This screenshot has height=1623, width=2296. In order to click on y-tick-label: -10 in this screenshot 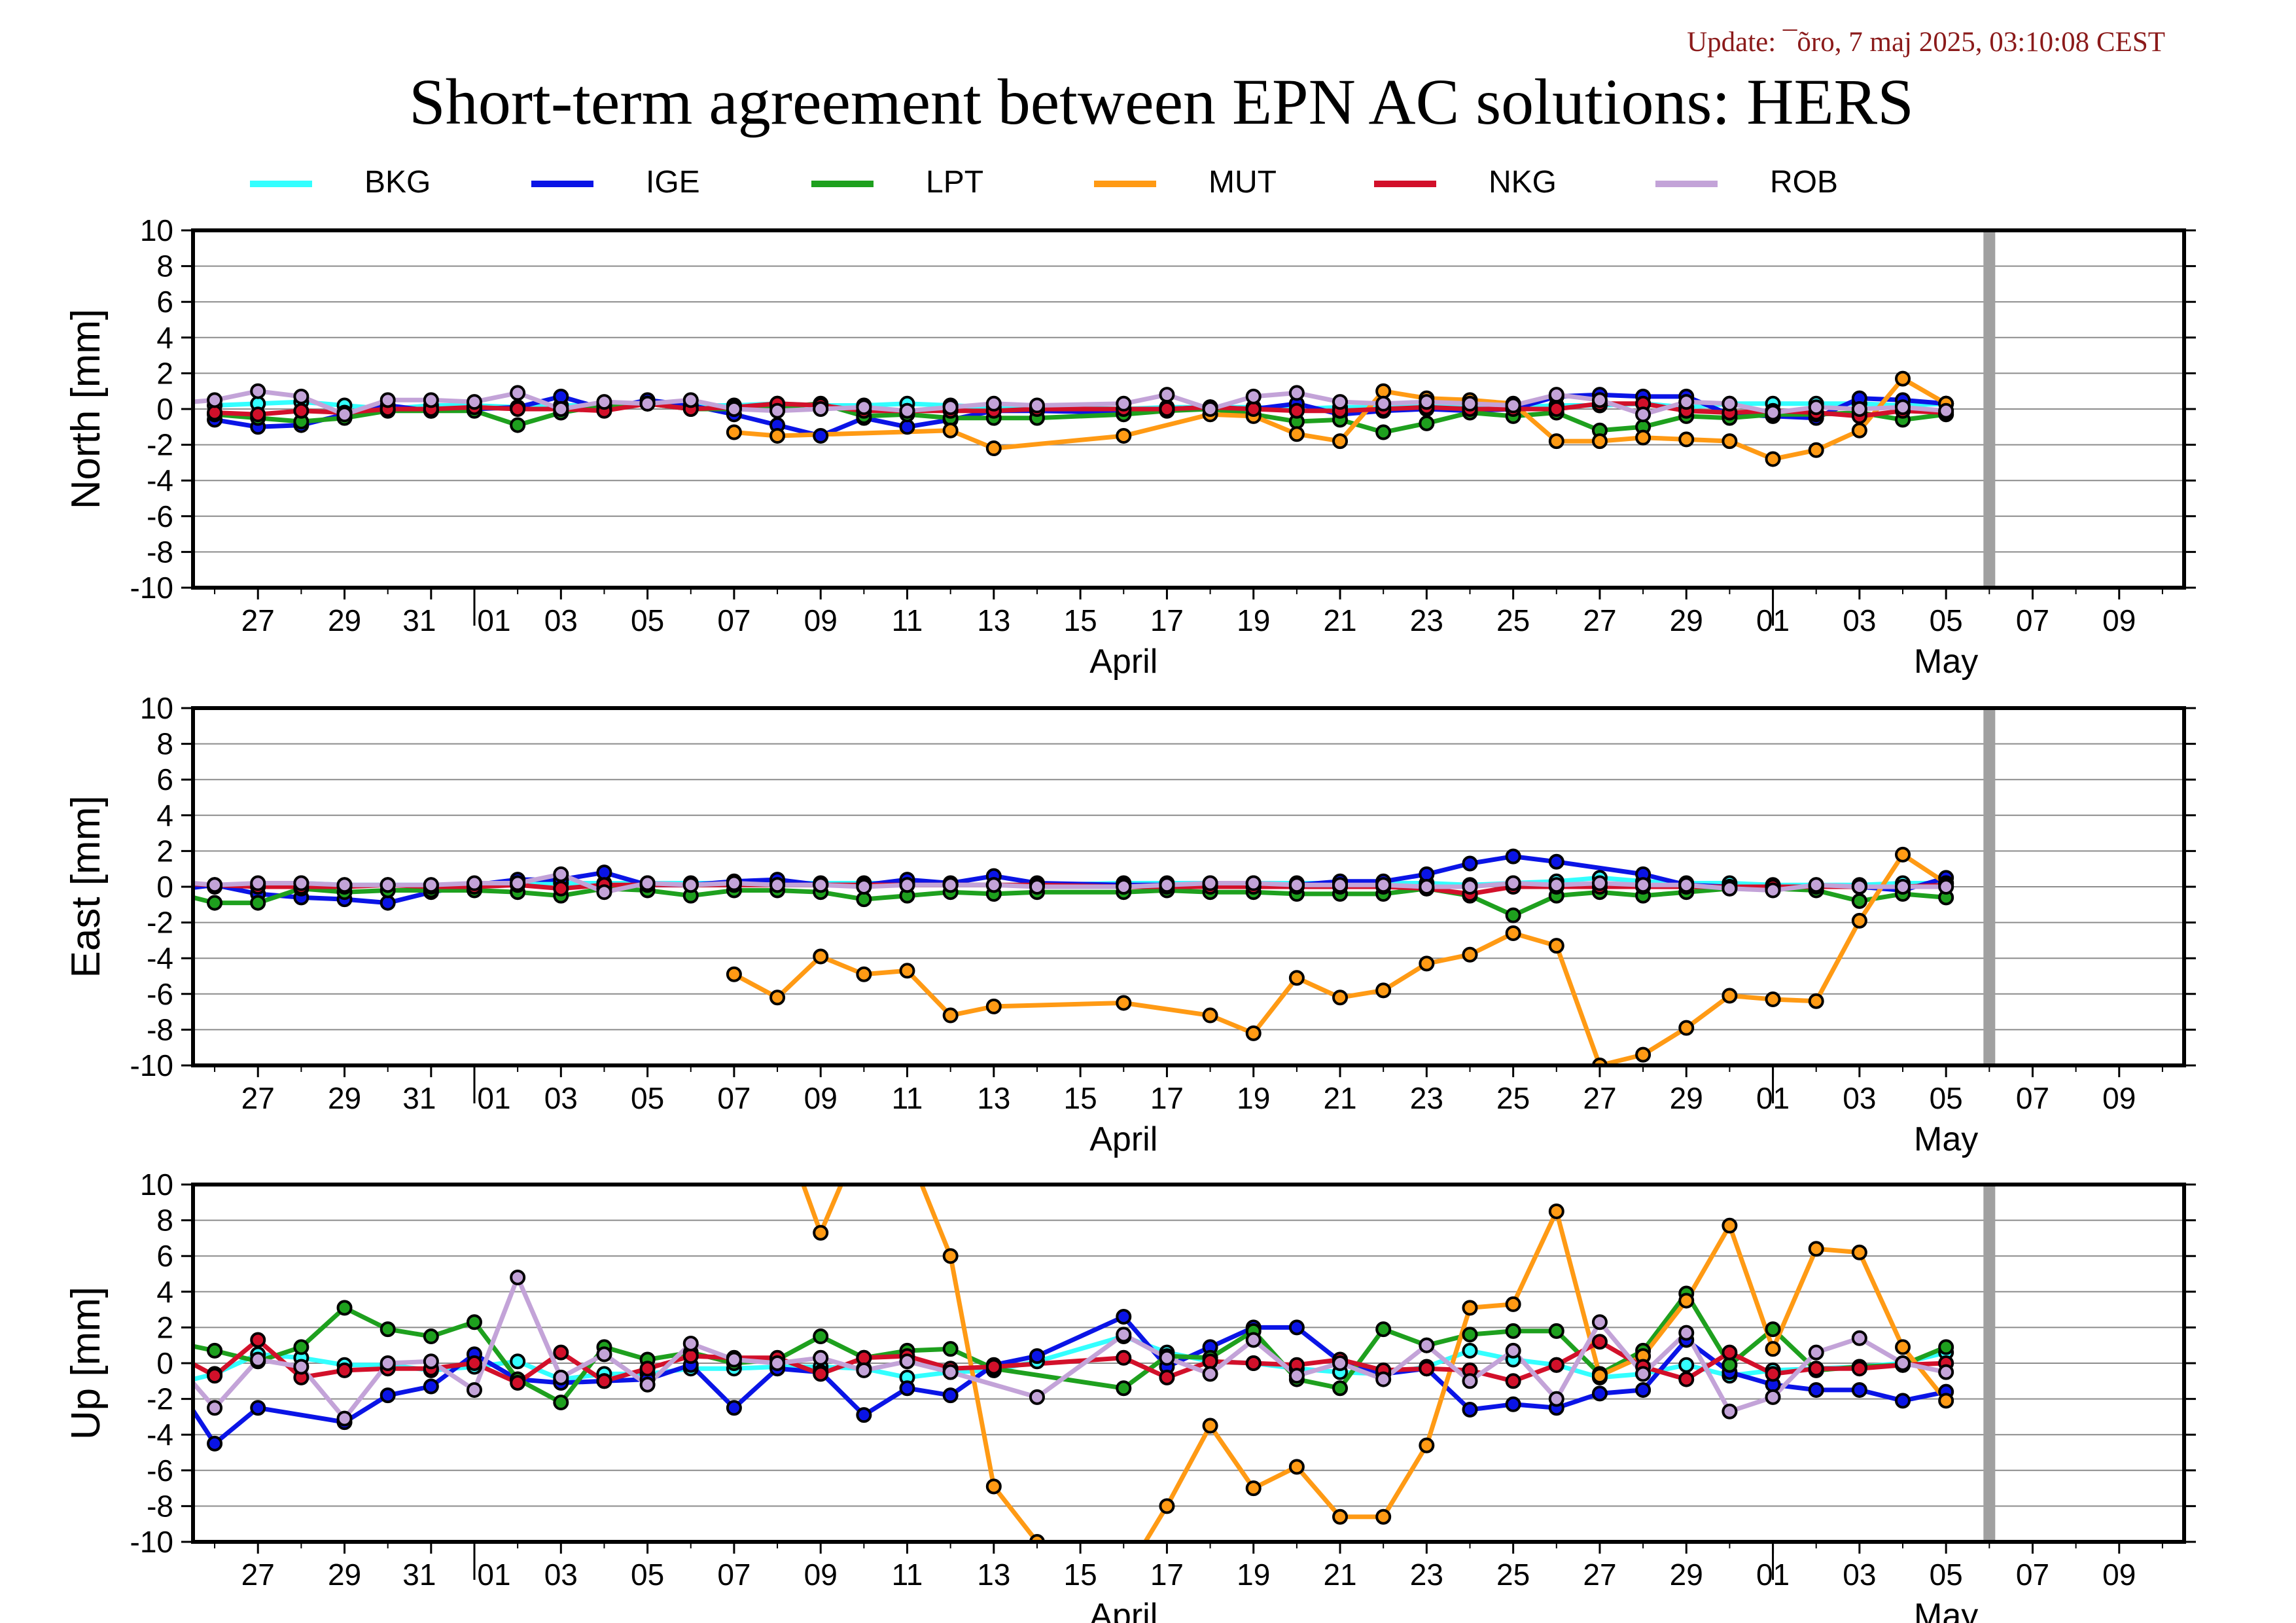, I will do `click(151, 1542)`.